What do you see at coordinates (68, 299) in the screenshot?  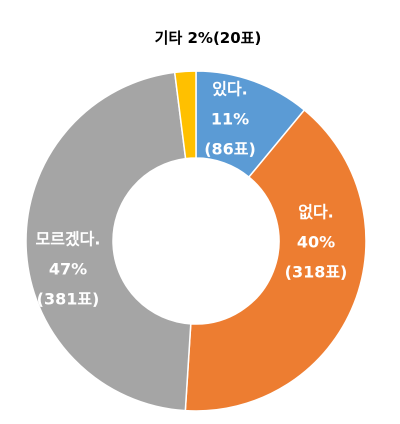 I see `data-label: (381표)` at bounding box center [68, 299].